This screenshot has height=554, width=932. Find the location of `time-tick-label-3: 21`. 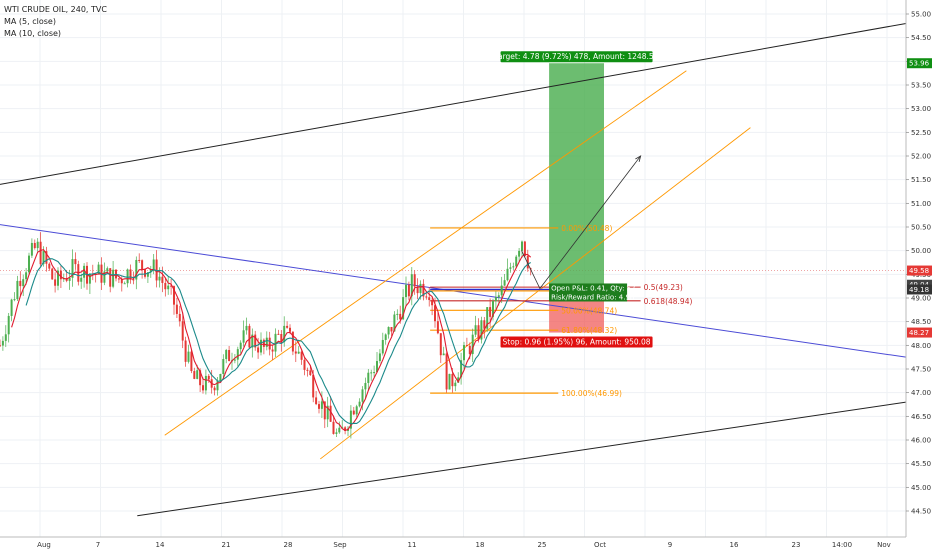

time-tick-label-3: 21 is located at coordinates (226, 545).